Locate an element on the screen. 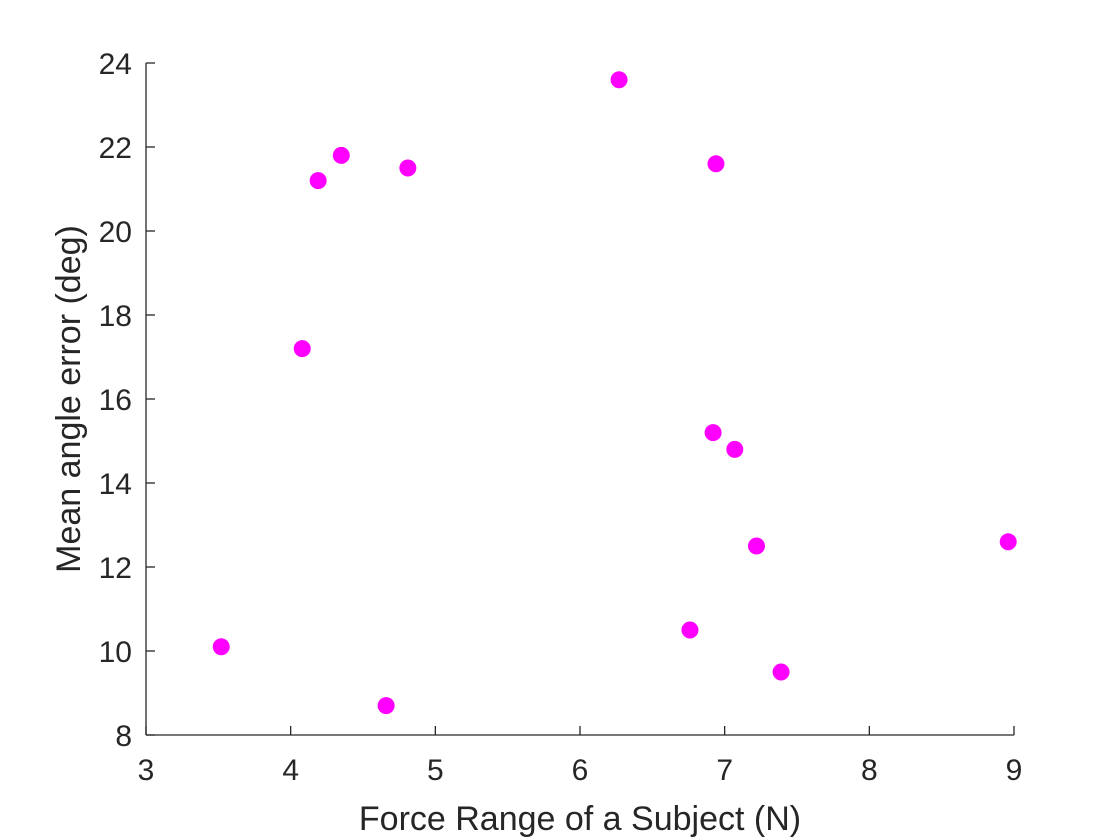 The width and height of the screenshot is (1120, 840). x-axis-title: Force Range of a Subject (N) is located at coordinates (580, 819).